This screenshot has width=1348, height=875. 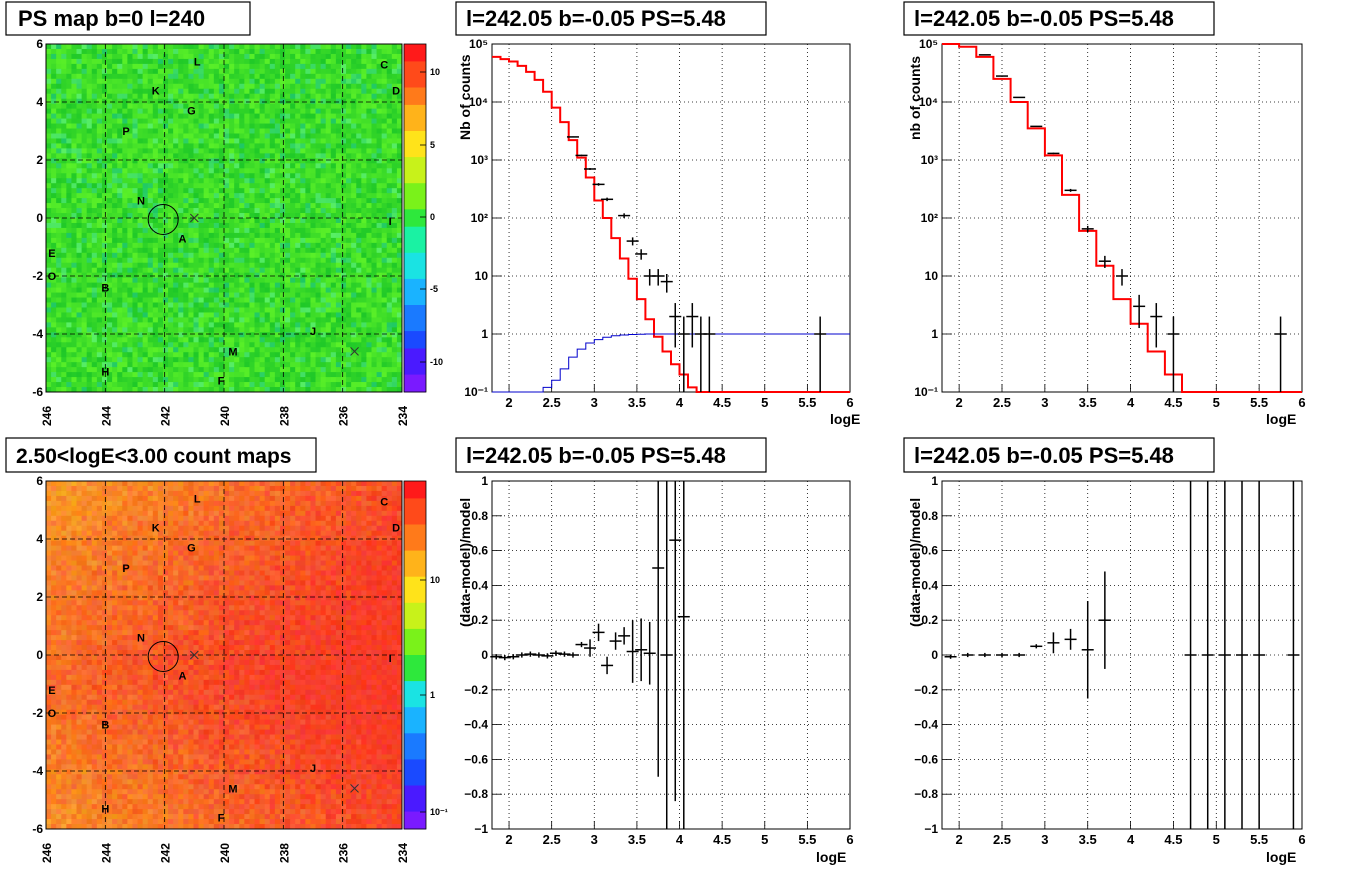 What do you see at coordinates (845, 419) in the screenshot?
I see `xlabel-spectrum-a: logE` at bounding box center [845, 419].